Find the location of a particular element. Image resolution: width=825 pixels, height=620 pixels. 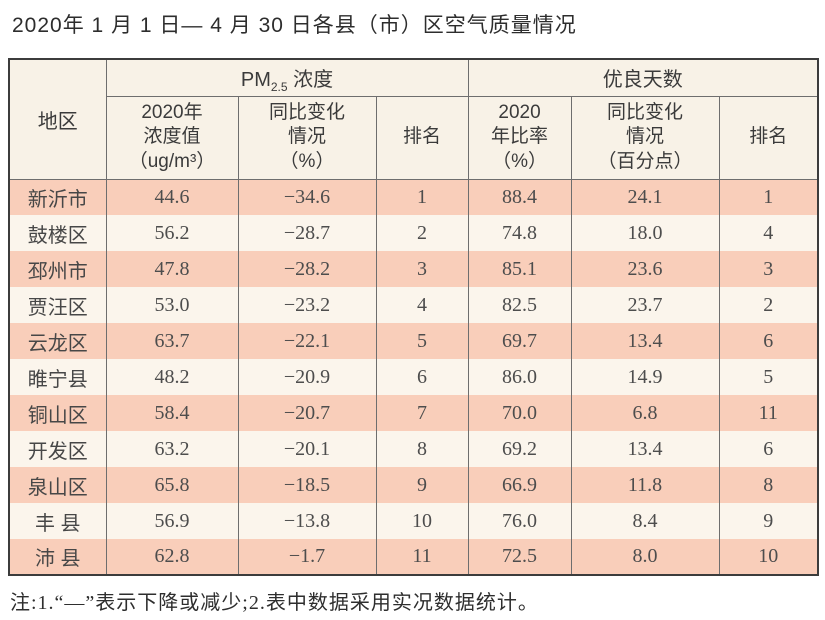

good-ratio-column-header: 2020 年比率 （%） is located at coordinates (519, 137).